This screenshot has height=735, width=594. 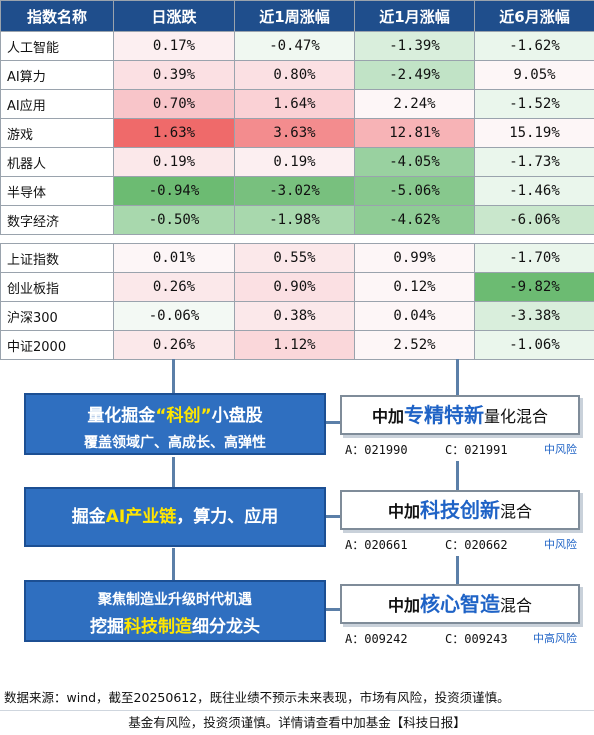 I want to click on change-cell: -1.62%, so click(x=534, y=46).